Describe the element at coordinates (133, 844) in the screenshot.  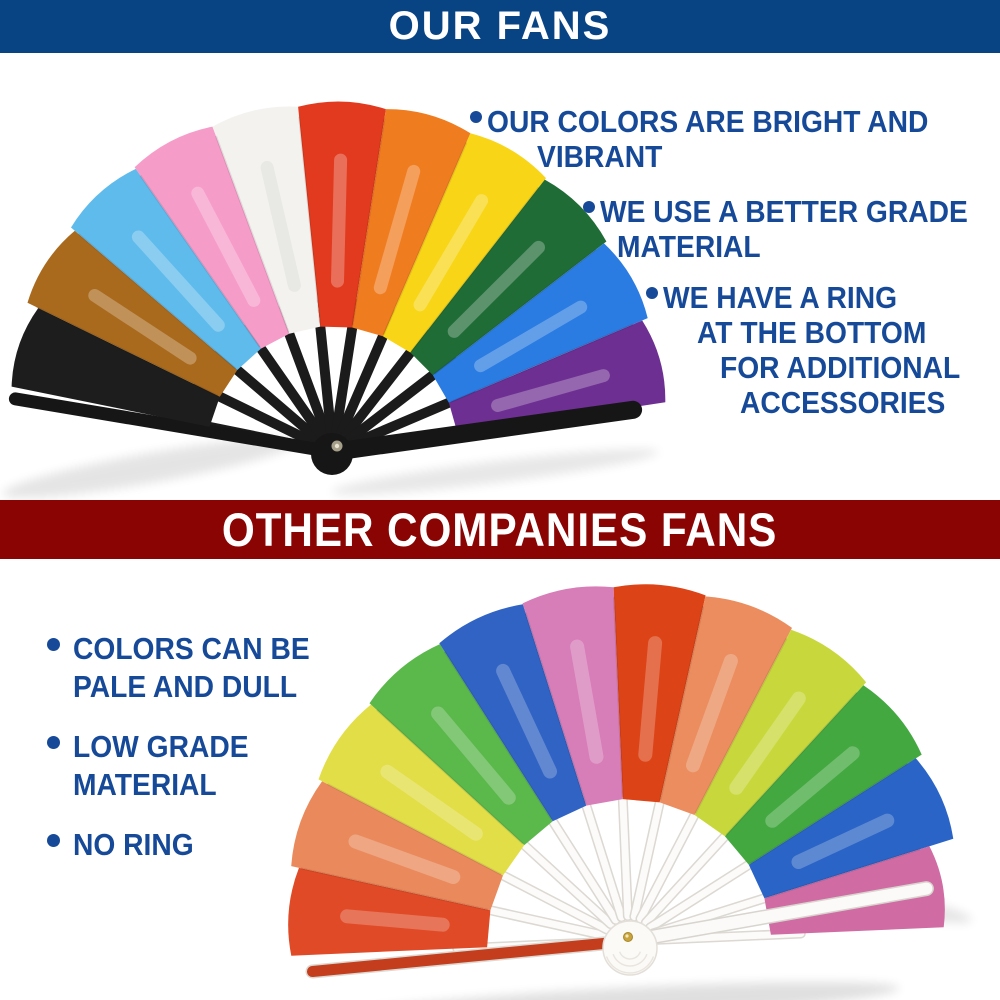
I see `bullet-line: NO RING` at that location.